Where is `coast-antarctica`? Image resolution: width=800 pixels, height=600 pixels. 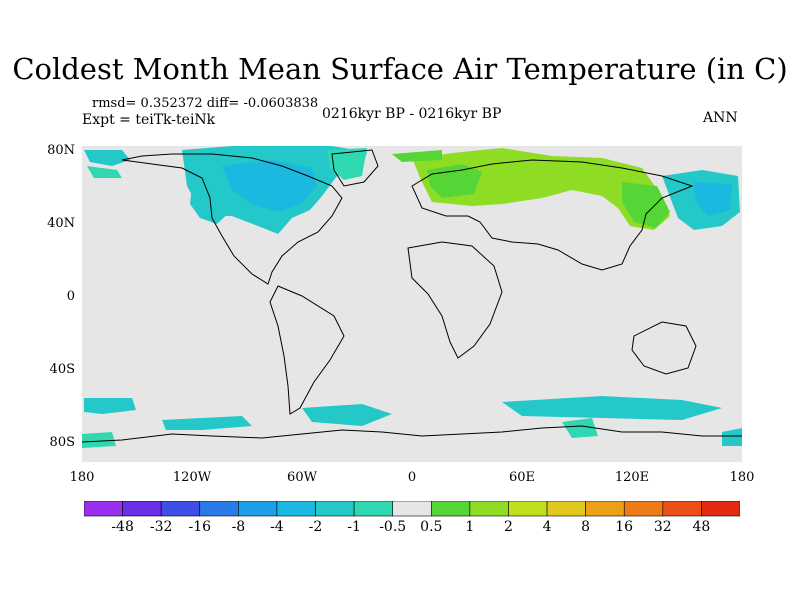
coast-antarctica is located at coordinates (412, 434).